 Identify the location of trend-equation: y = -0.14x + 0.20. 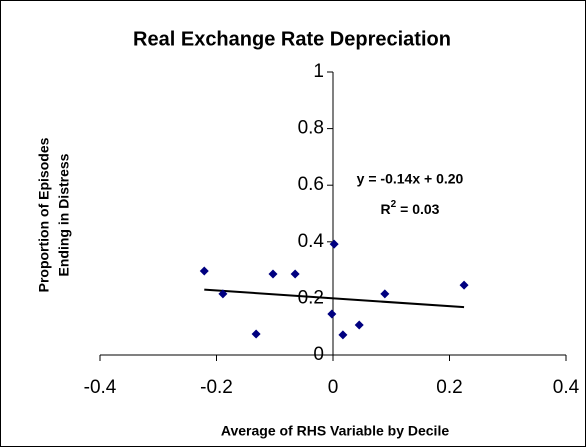
(410, 179).